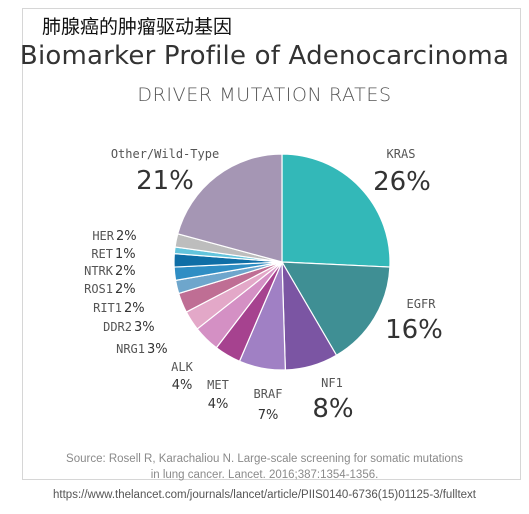  What do you see at coordinates (218, 385) in the screenshot?
I see `slice-label-met: MET` at bounding box center [218, 385].